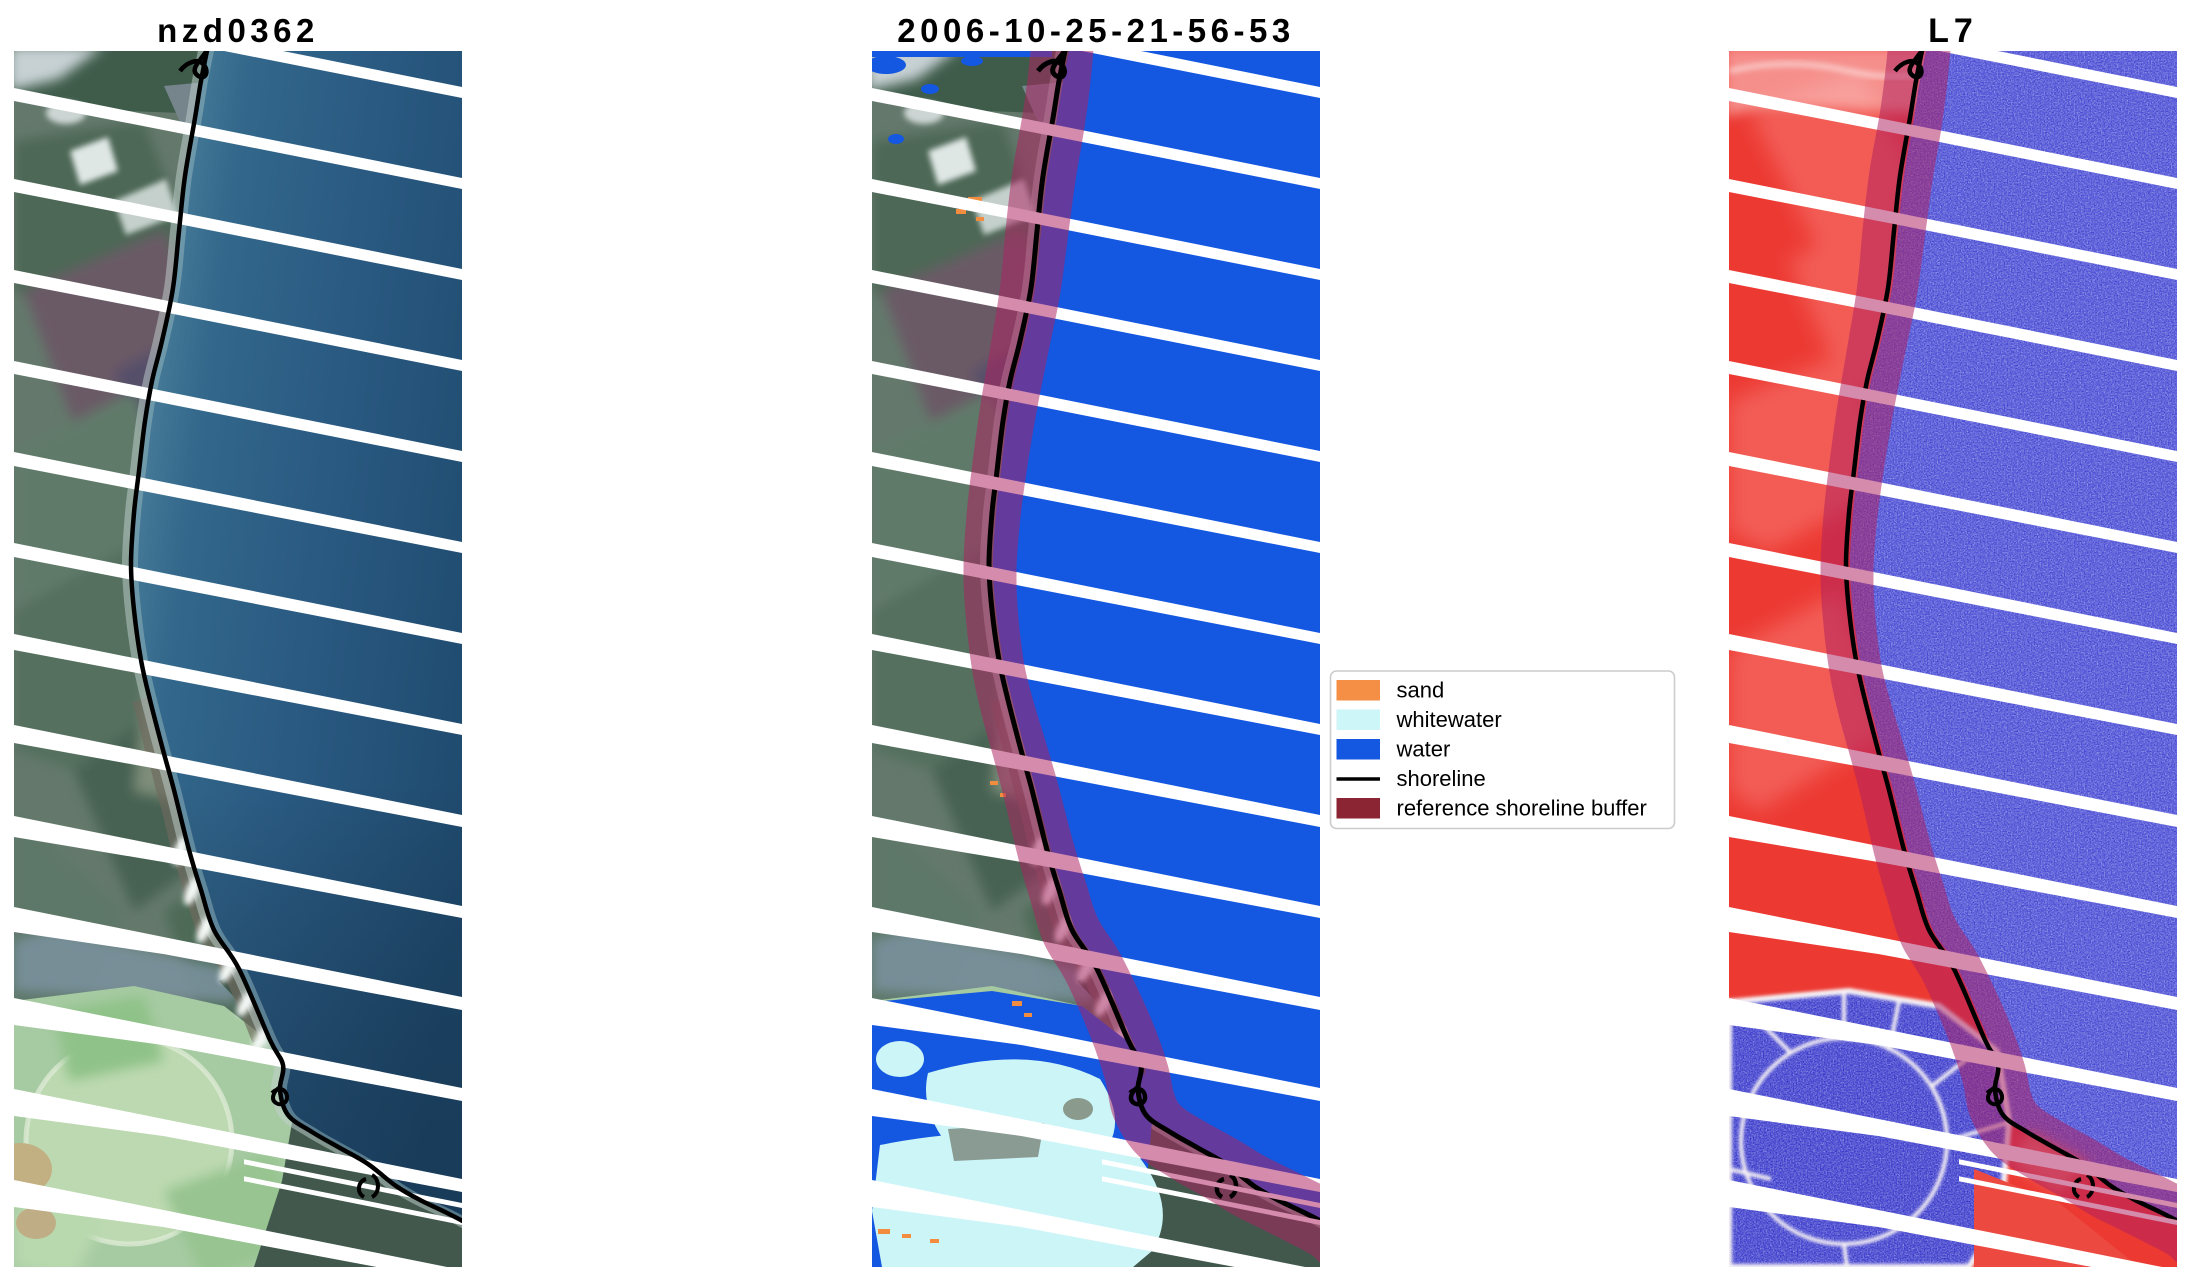 Image resolution: width=2191 pixels, height=1288 pixels. Describe the element at coordinates (238, 30) in the screenshot. I see `svg-text: nzd0362` at that location.